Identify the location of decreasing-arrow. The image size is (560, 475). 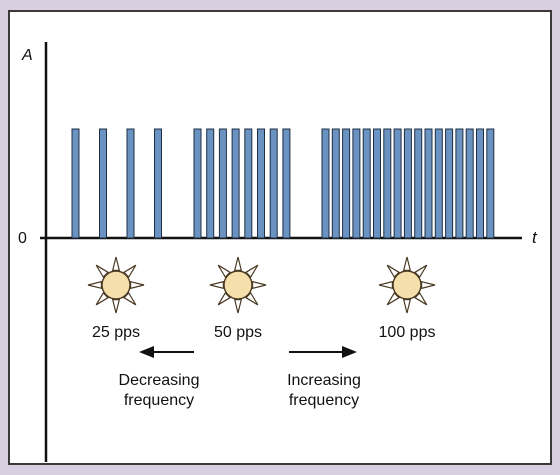
(166, 352).